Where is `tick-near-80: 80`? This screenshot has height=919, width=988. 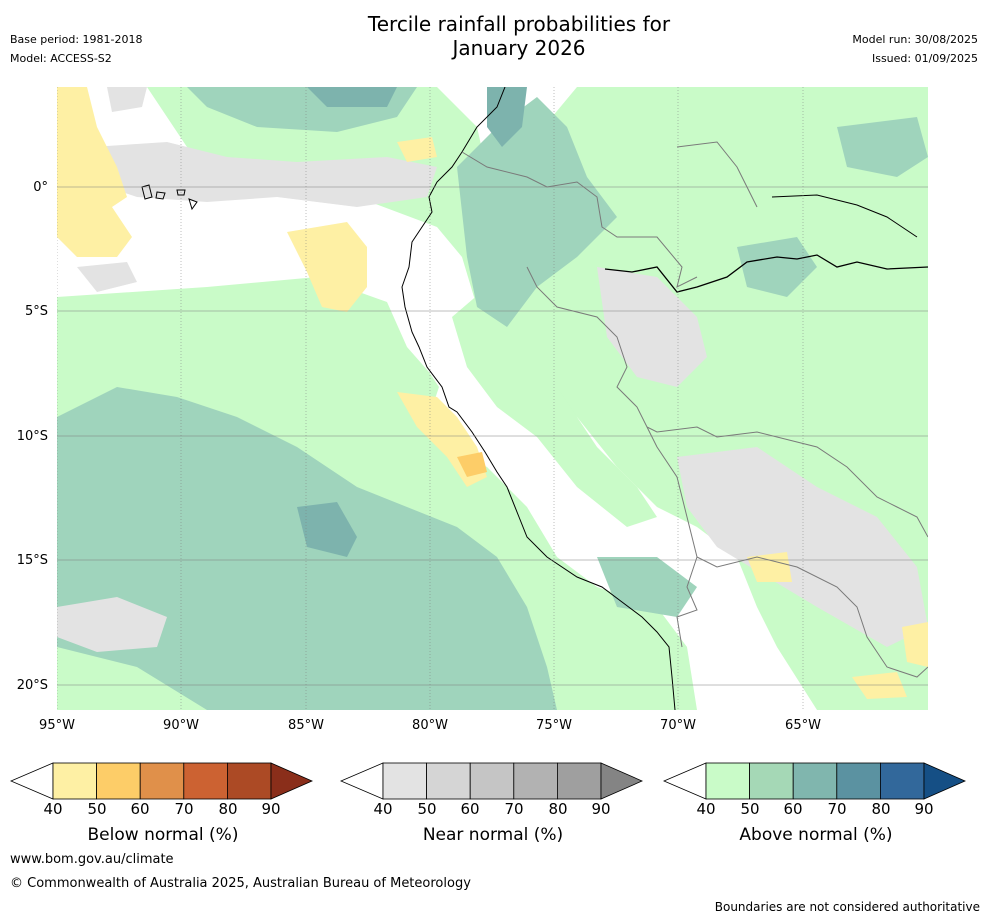
tick-near-80: 80 is located at coordinates (558, 809).